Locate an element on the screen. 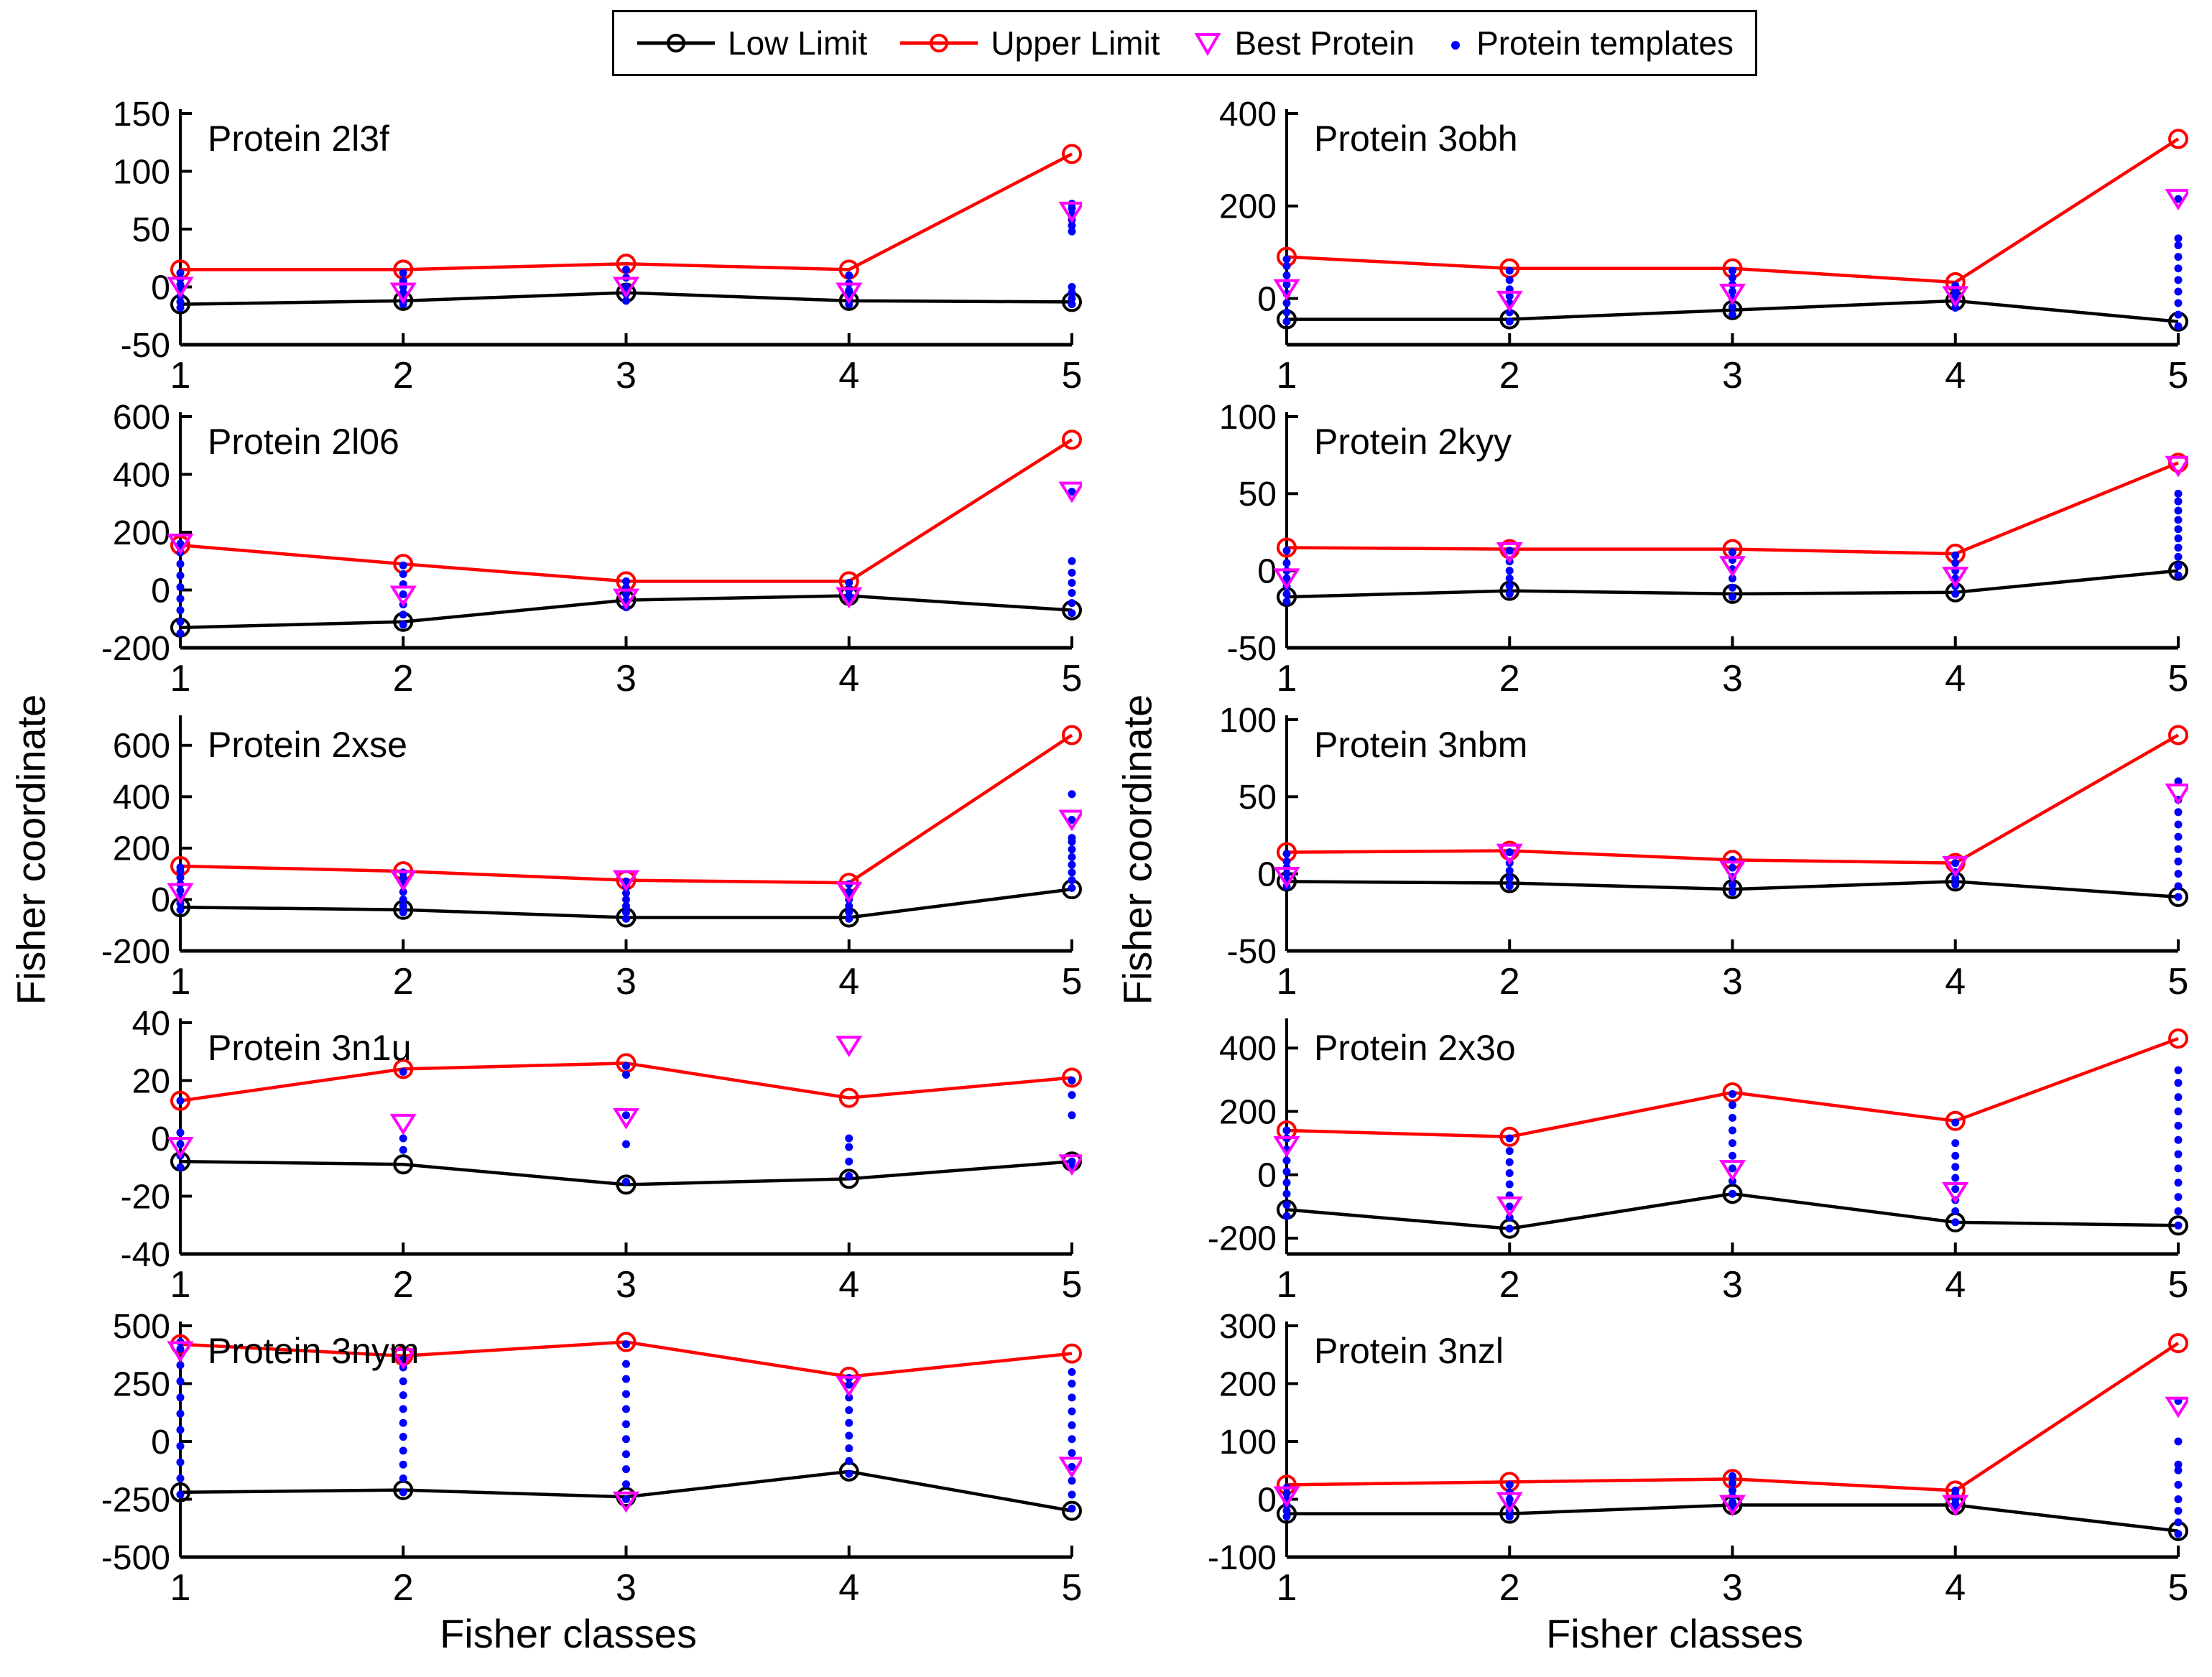 The width and height of the screenshot is (2212, 1677). y-tick-label: 400 is located at coordinates (1248, 1049).